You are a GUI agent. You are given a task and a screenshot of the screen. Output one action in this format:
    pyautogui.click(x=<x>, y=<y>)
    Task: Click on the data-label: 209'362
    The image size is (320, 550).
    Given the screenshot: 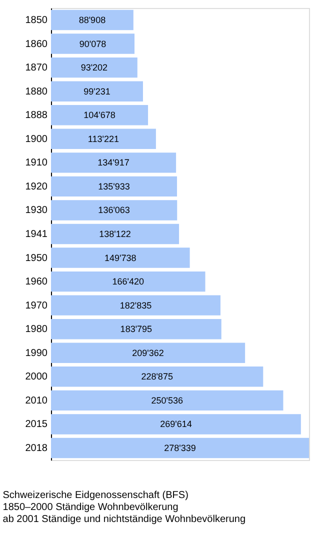 What is the action you would take?
    pyautogui.click(x=148, y=353)
    